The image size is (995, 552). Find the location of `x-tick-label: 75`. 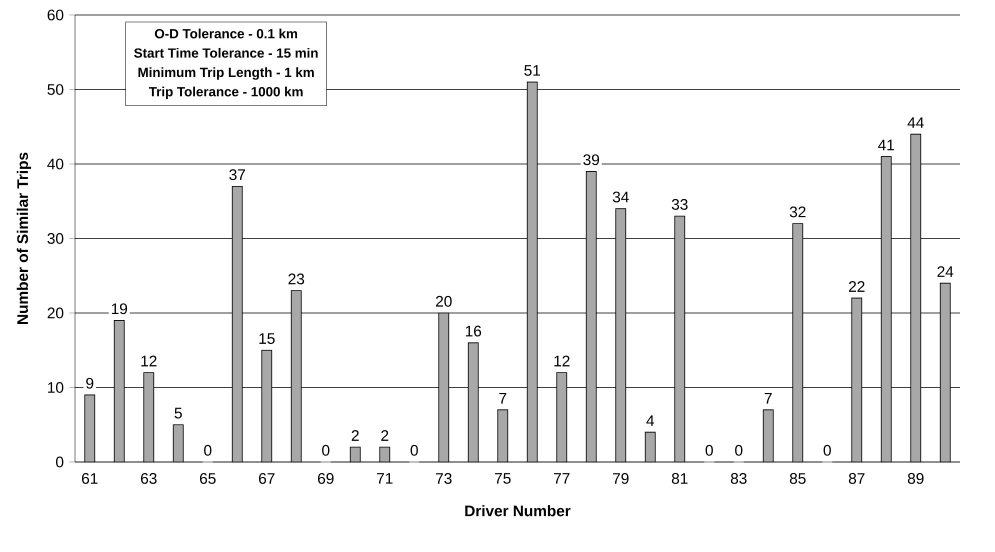

x-tick-label: 75 is located at coordinates (503, 478).